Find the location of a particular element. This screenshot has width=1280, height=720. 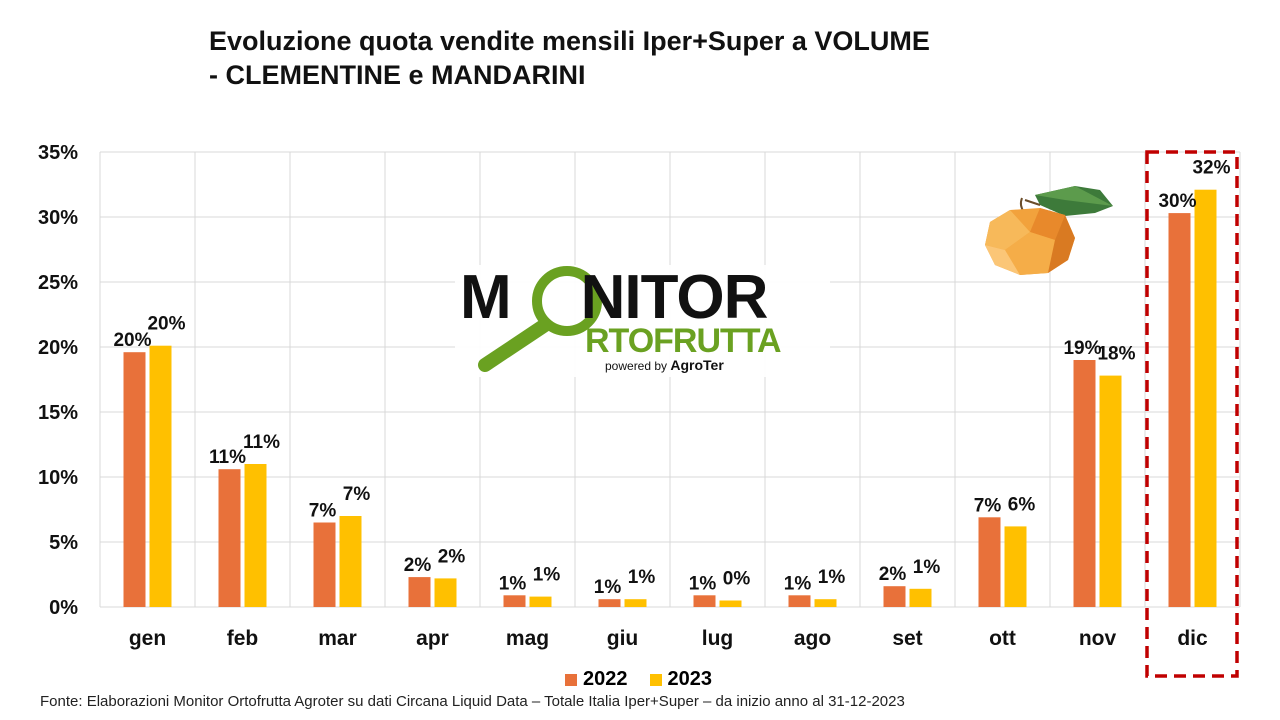

data-label-2023-set: 1% is located at coordinates (927, 567).